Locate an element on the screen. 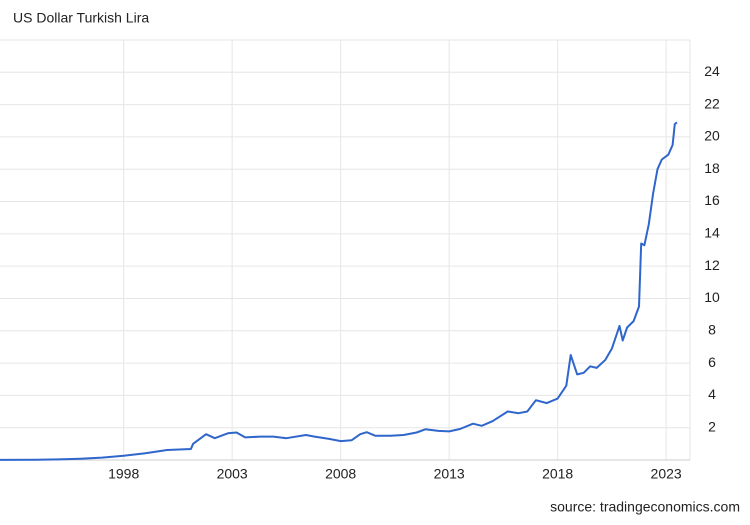 The image size is (750, 525). x-tick-label: 2023 is located at coordinates (666, 474).